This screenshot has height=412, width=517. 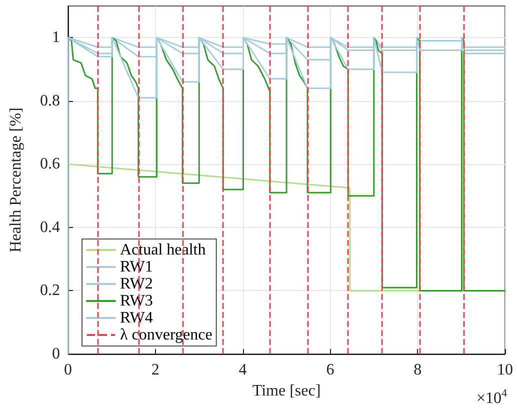 What do you see at coordinates (56, 354) in the screenshot?
I see `y-tick-label: 0` at bounding box center [56, 354].